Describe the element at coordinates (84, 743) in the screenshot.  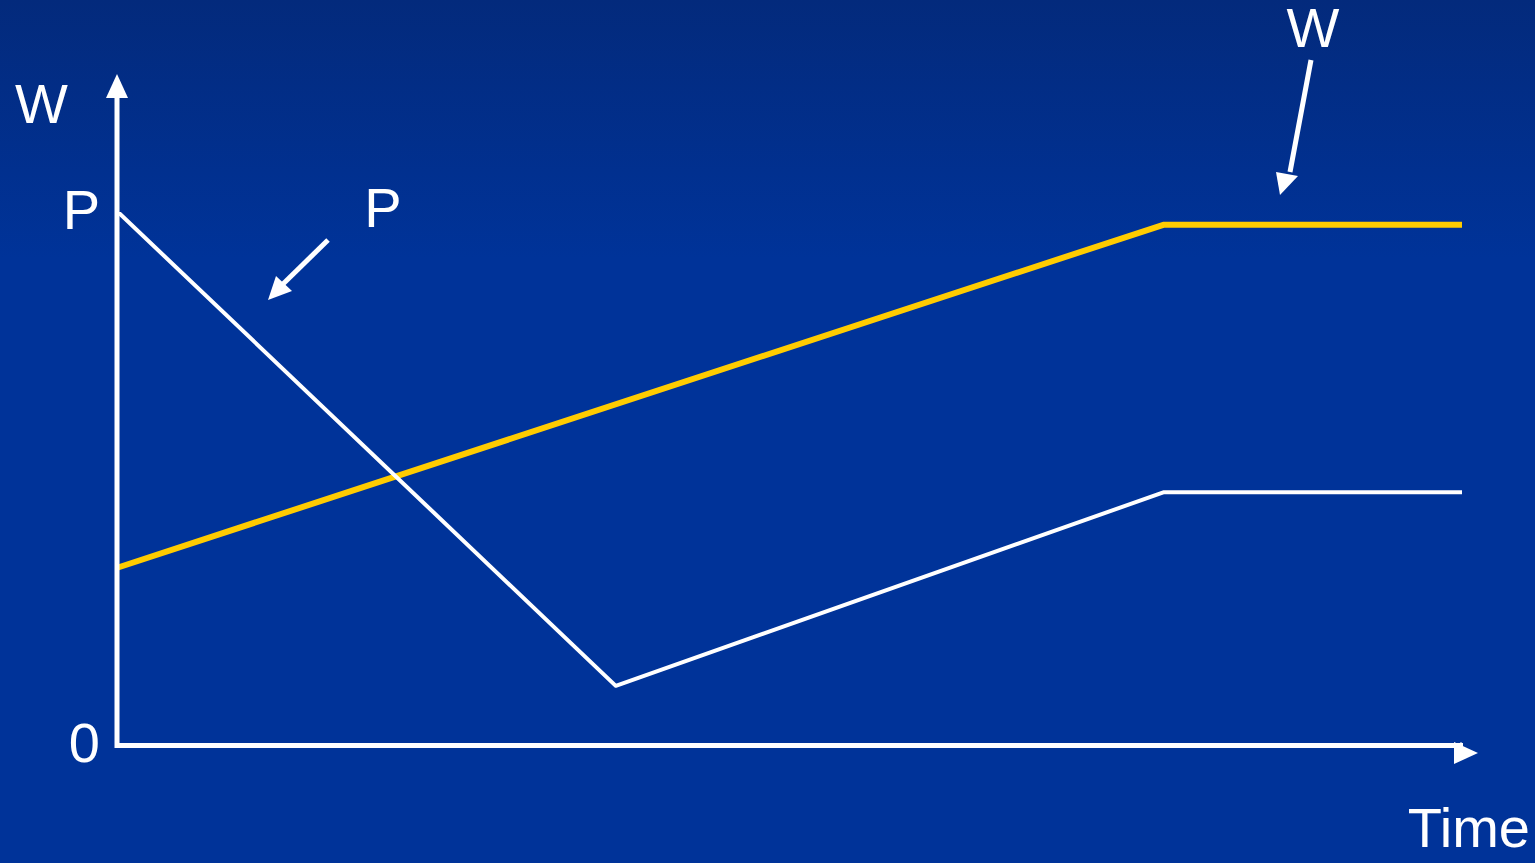
I see `text: 0` at that location.